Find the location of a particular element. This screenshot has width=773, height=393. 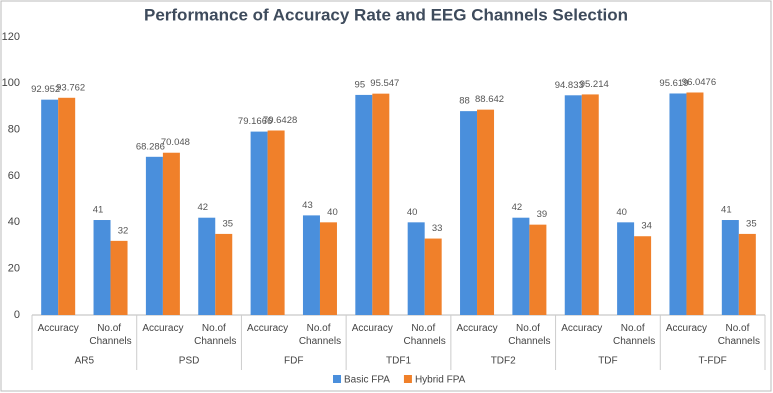

y-tick-label: 80 is located at coordinates (14, 130).